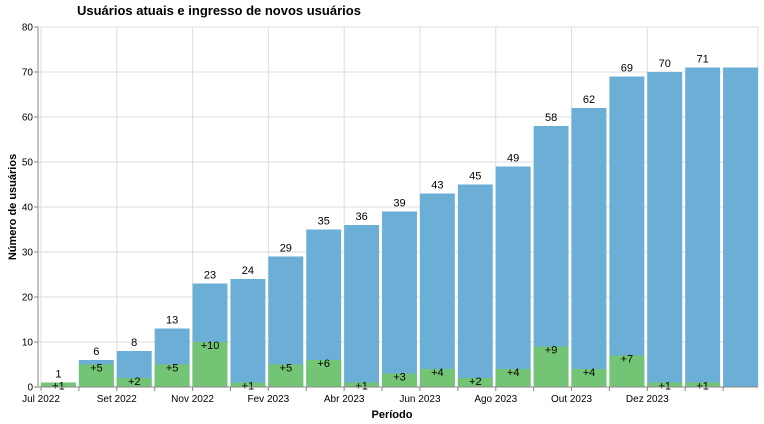  What do you see at coordinates (172, 321) in the screenshot?
I see `total-value-label: 13` at bounding box center [172, 321].